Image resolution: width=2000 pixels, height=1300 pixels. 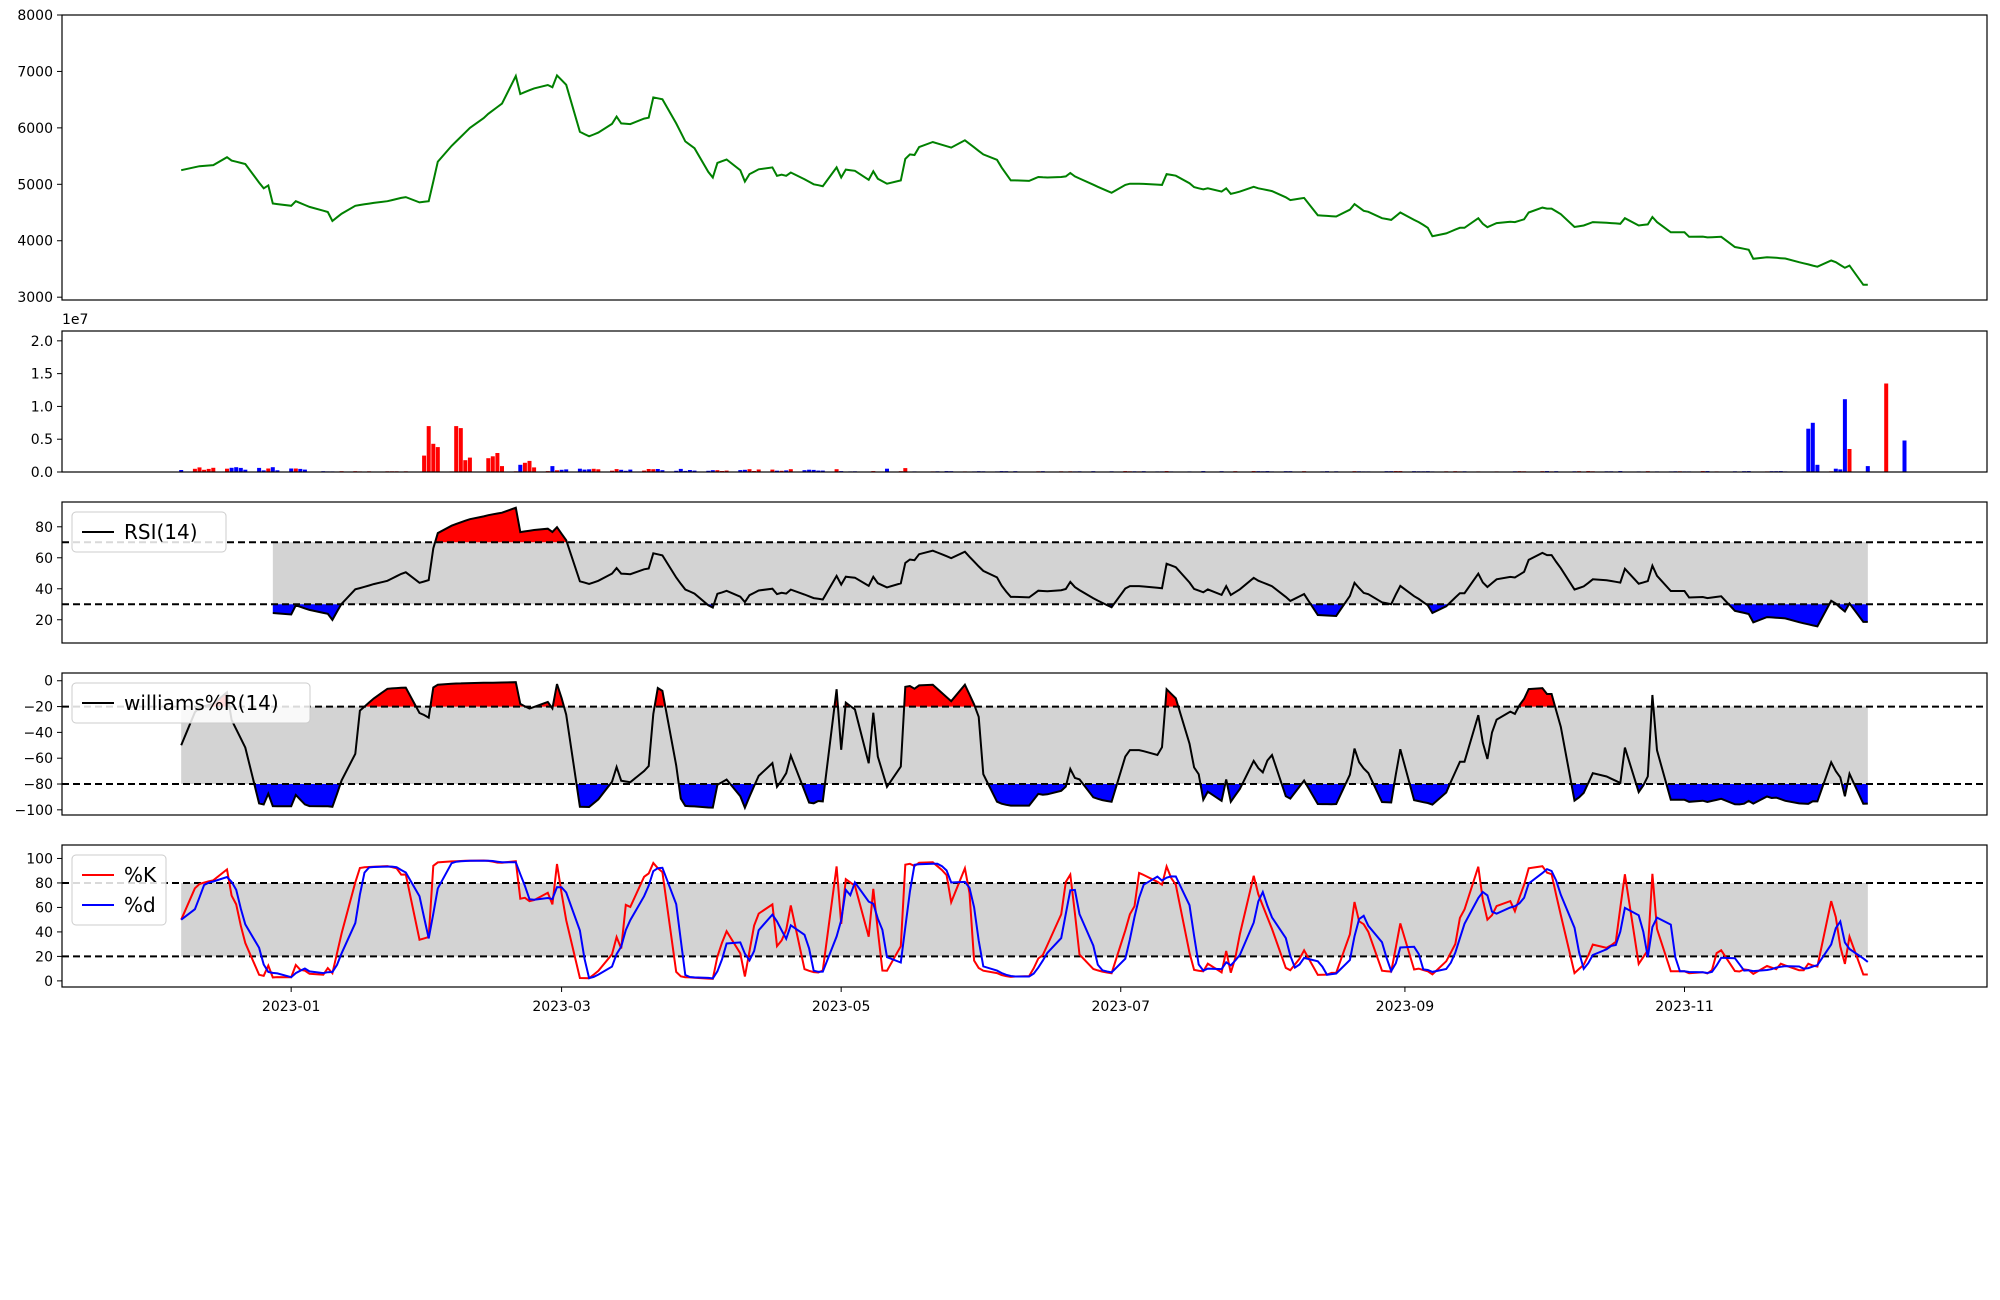 What do you see at coordinates (44, 621) in the screenshot?
I see `rsi-ytick-label: 20` at bounding box center [44, 621].